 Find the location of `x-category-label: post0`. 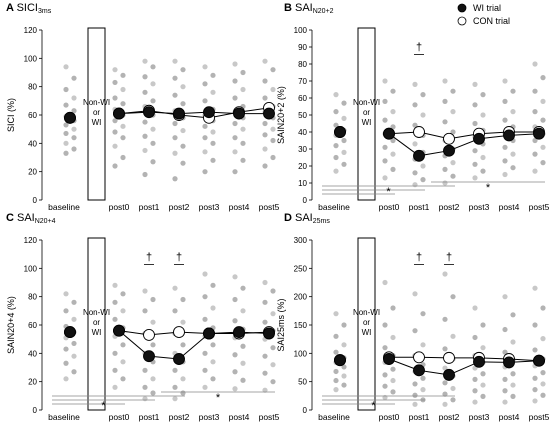

x-category-label: post0 is located at coordinates (119, 417).